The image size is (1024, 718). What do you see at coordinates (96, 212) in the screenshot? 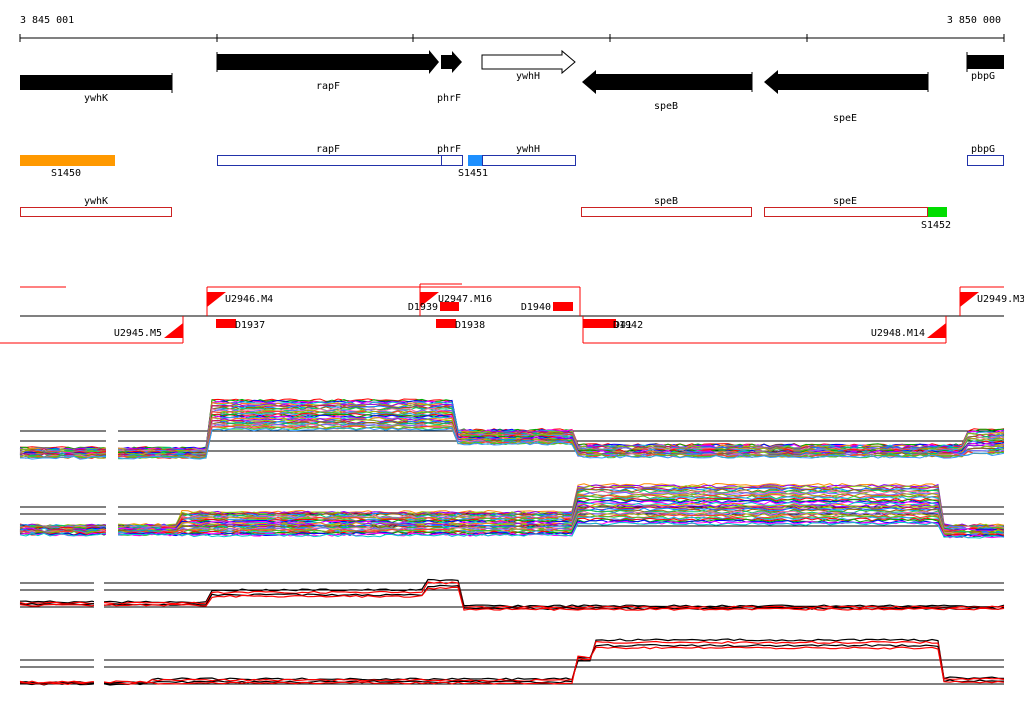
I see `minus-feature-box-ywhK` at bounding box center [96, 212].